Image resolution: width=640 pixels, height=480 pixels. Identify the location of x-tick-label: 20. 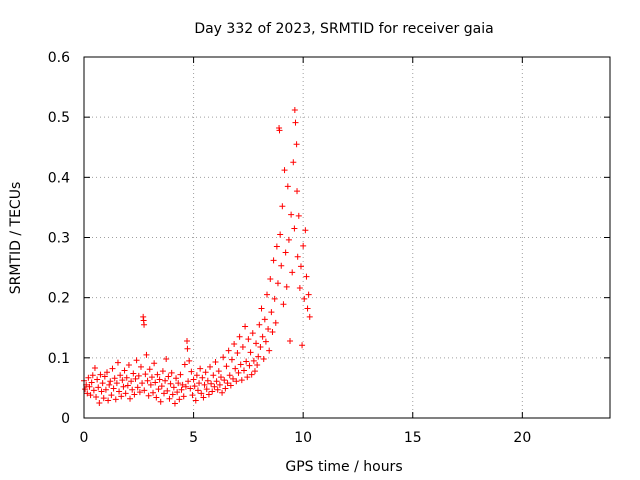
(522, 438).